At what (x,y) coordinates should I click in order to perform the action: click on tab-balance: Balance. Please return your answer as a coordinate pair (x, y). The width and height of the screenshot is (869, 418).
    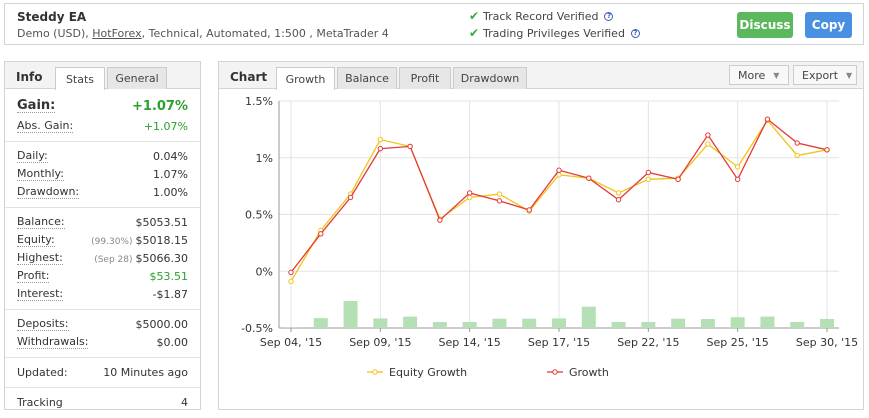
    Looking at the image, I should click on (367, 78).